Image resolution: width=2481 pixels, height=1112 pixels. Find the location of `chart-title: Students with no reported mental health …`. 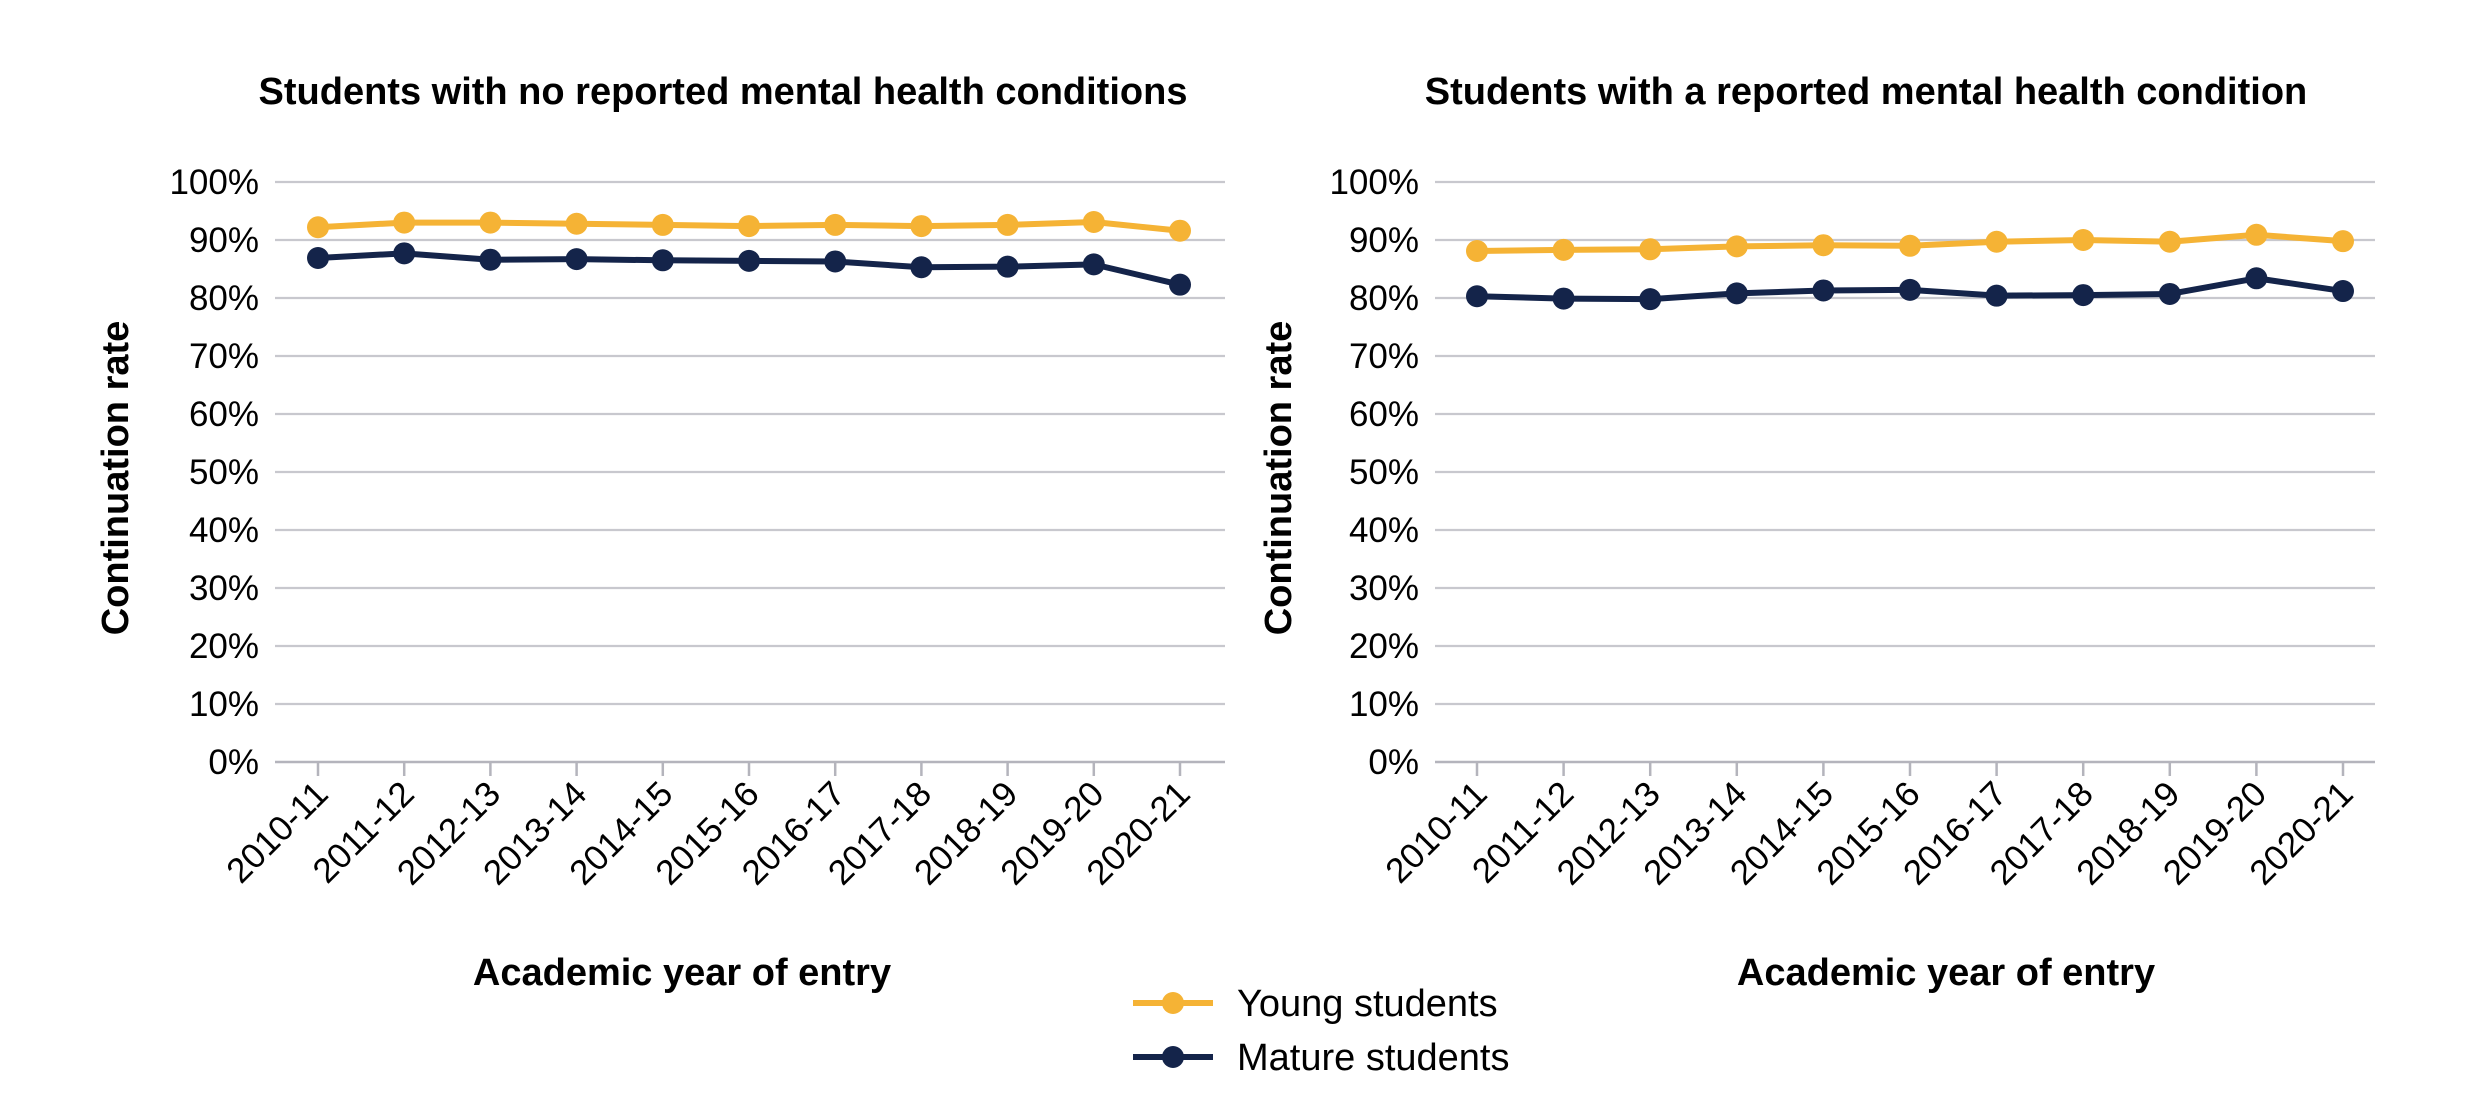

chart-title: Students with no reported mental health … is located at coordinates (723, 92).